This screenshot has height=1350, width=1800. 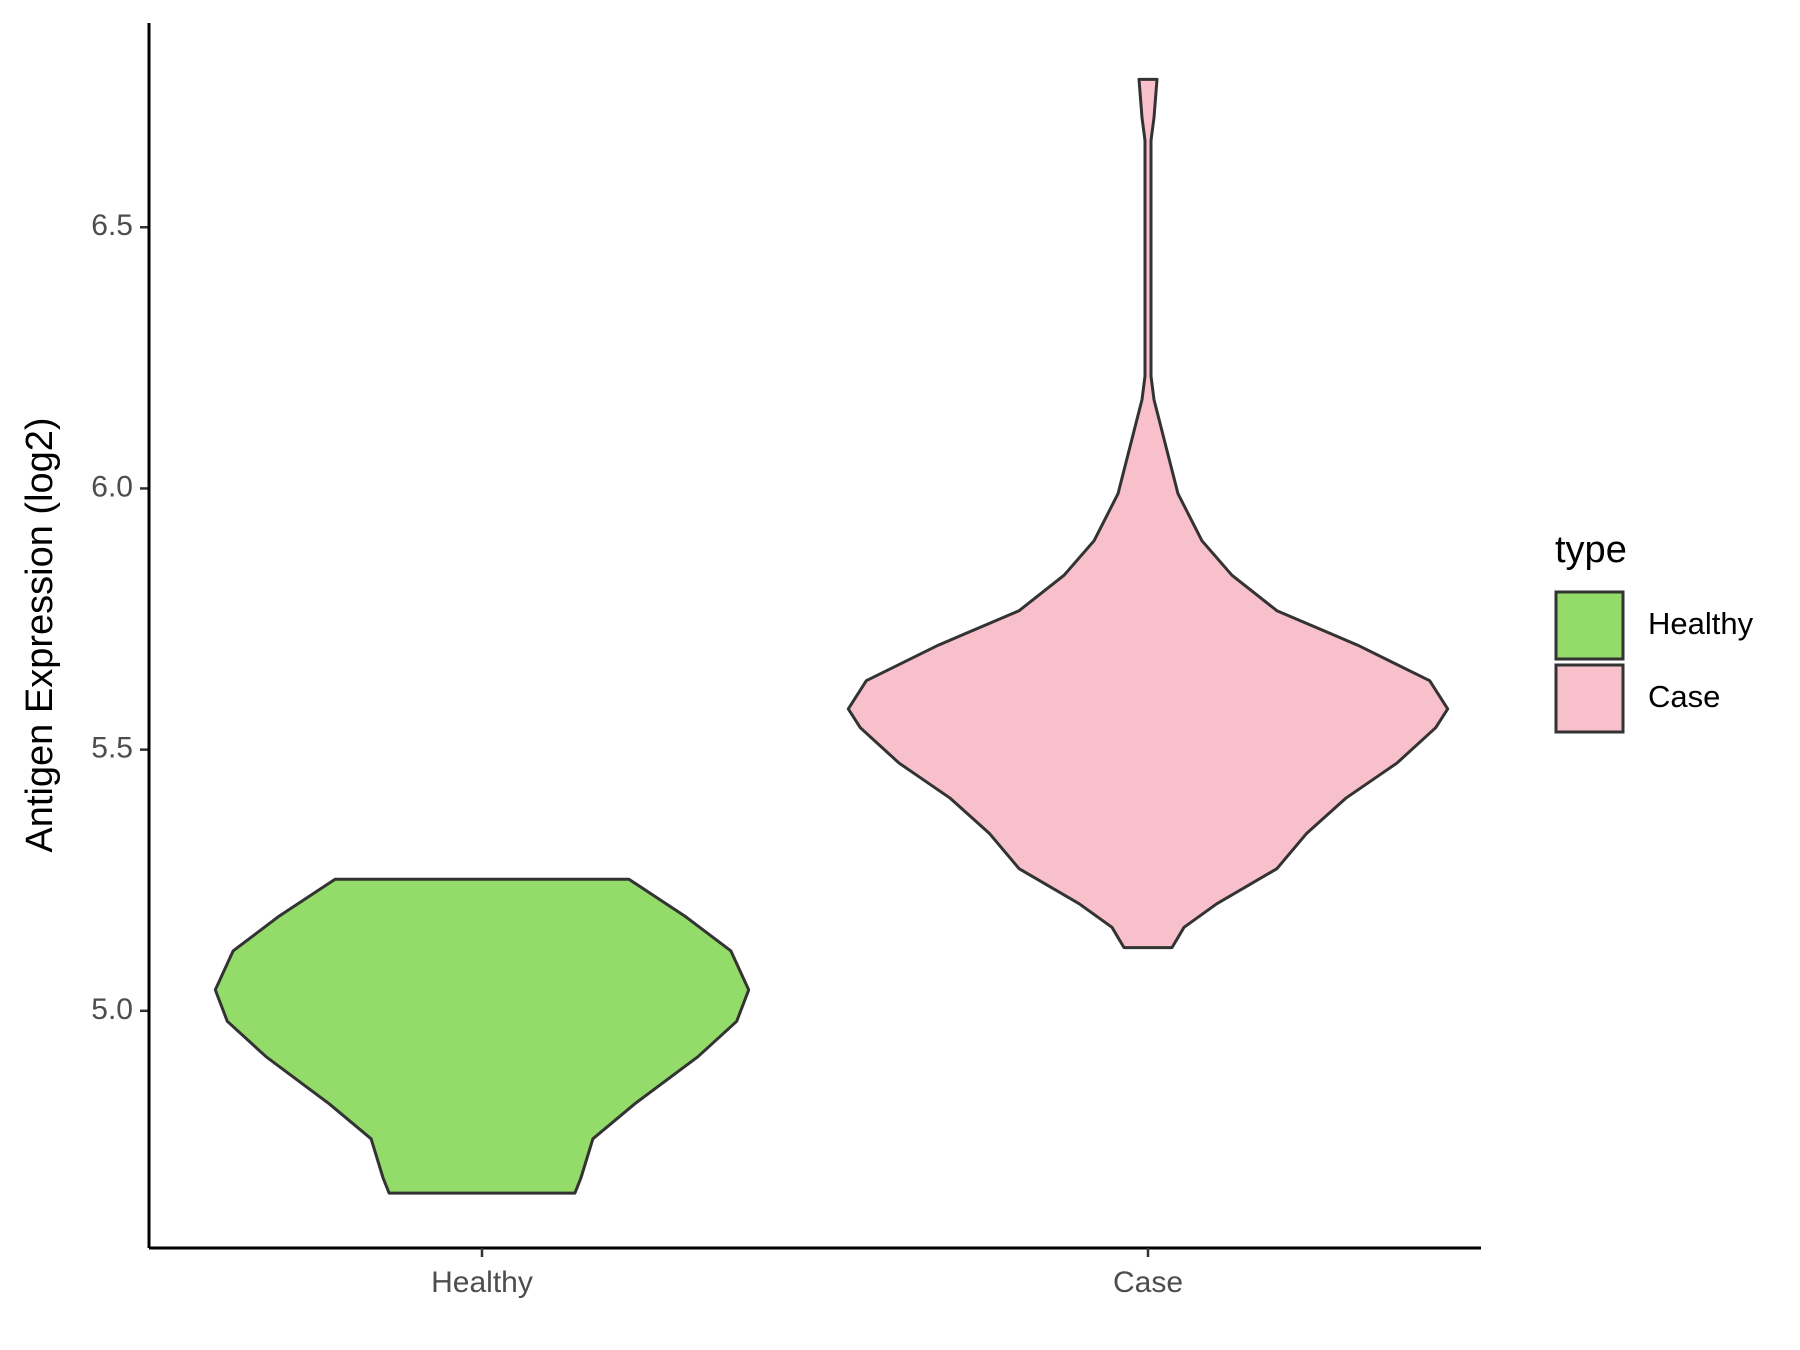 I want to click on x-tick-label: Case, so click(x=1148, y=1282).